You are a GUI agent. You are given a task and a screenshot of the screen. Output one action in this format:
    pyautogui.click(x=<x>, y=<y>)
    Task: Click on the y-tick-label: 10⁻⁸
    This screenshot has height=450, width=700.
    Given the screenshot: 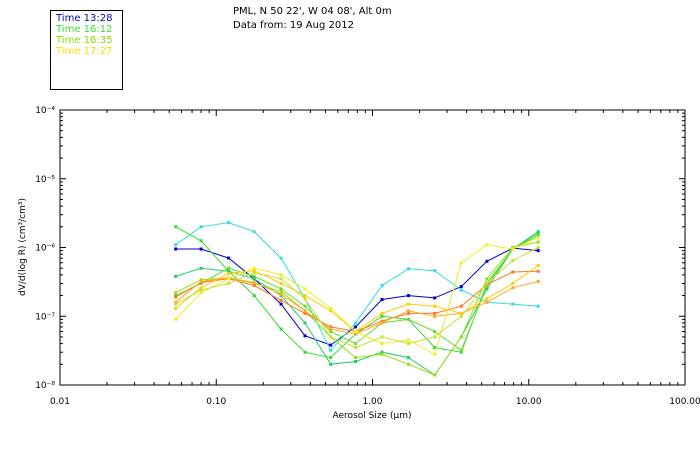 What is the action you would take?
    pyautogui.click(x=45, y=386)
    